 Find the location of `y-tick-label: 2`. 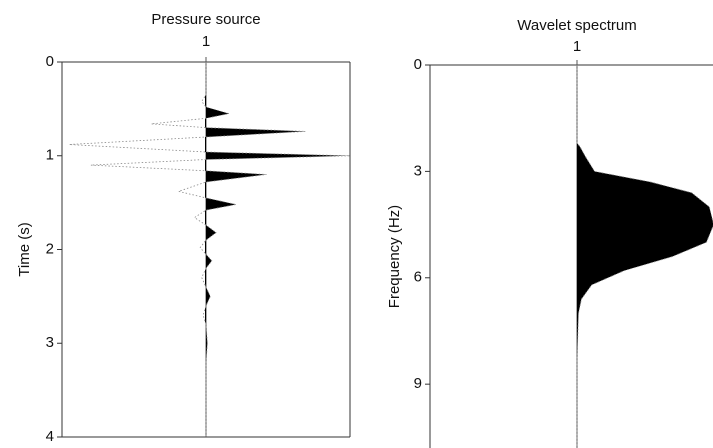

y-tick-label: 2 is located at coordinates (50, 248).